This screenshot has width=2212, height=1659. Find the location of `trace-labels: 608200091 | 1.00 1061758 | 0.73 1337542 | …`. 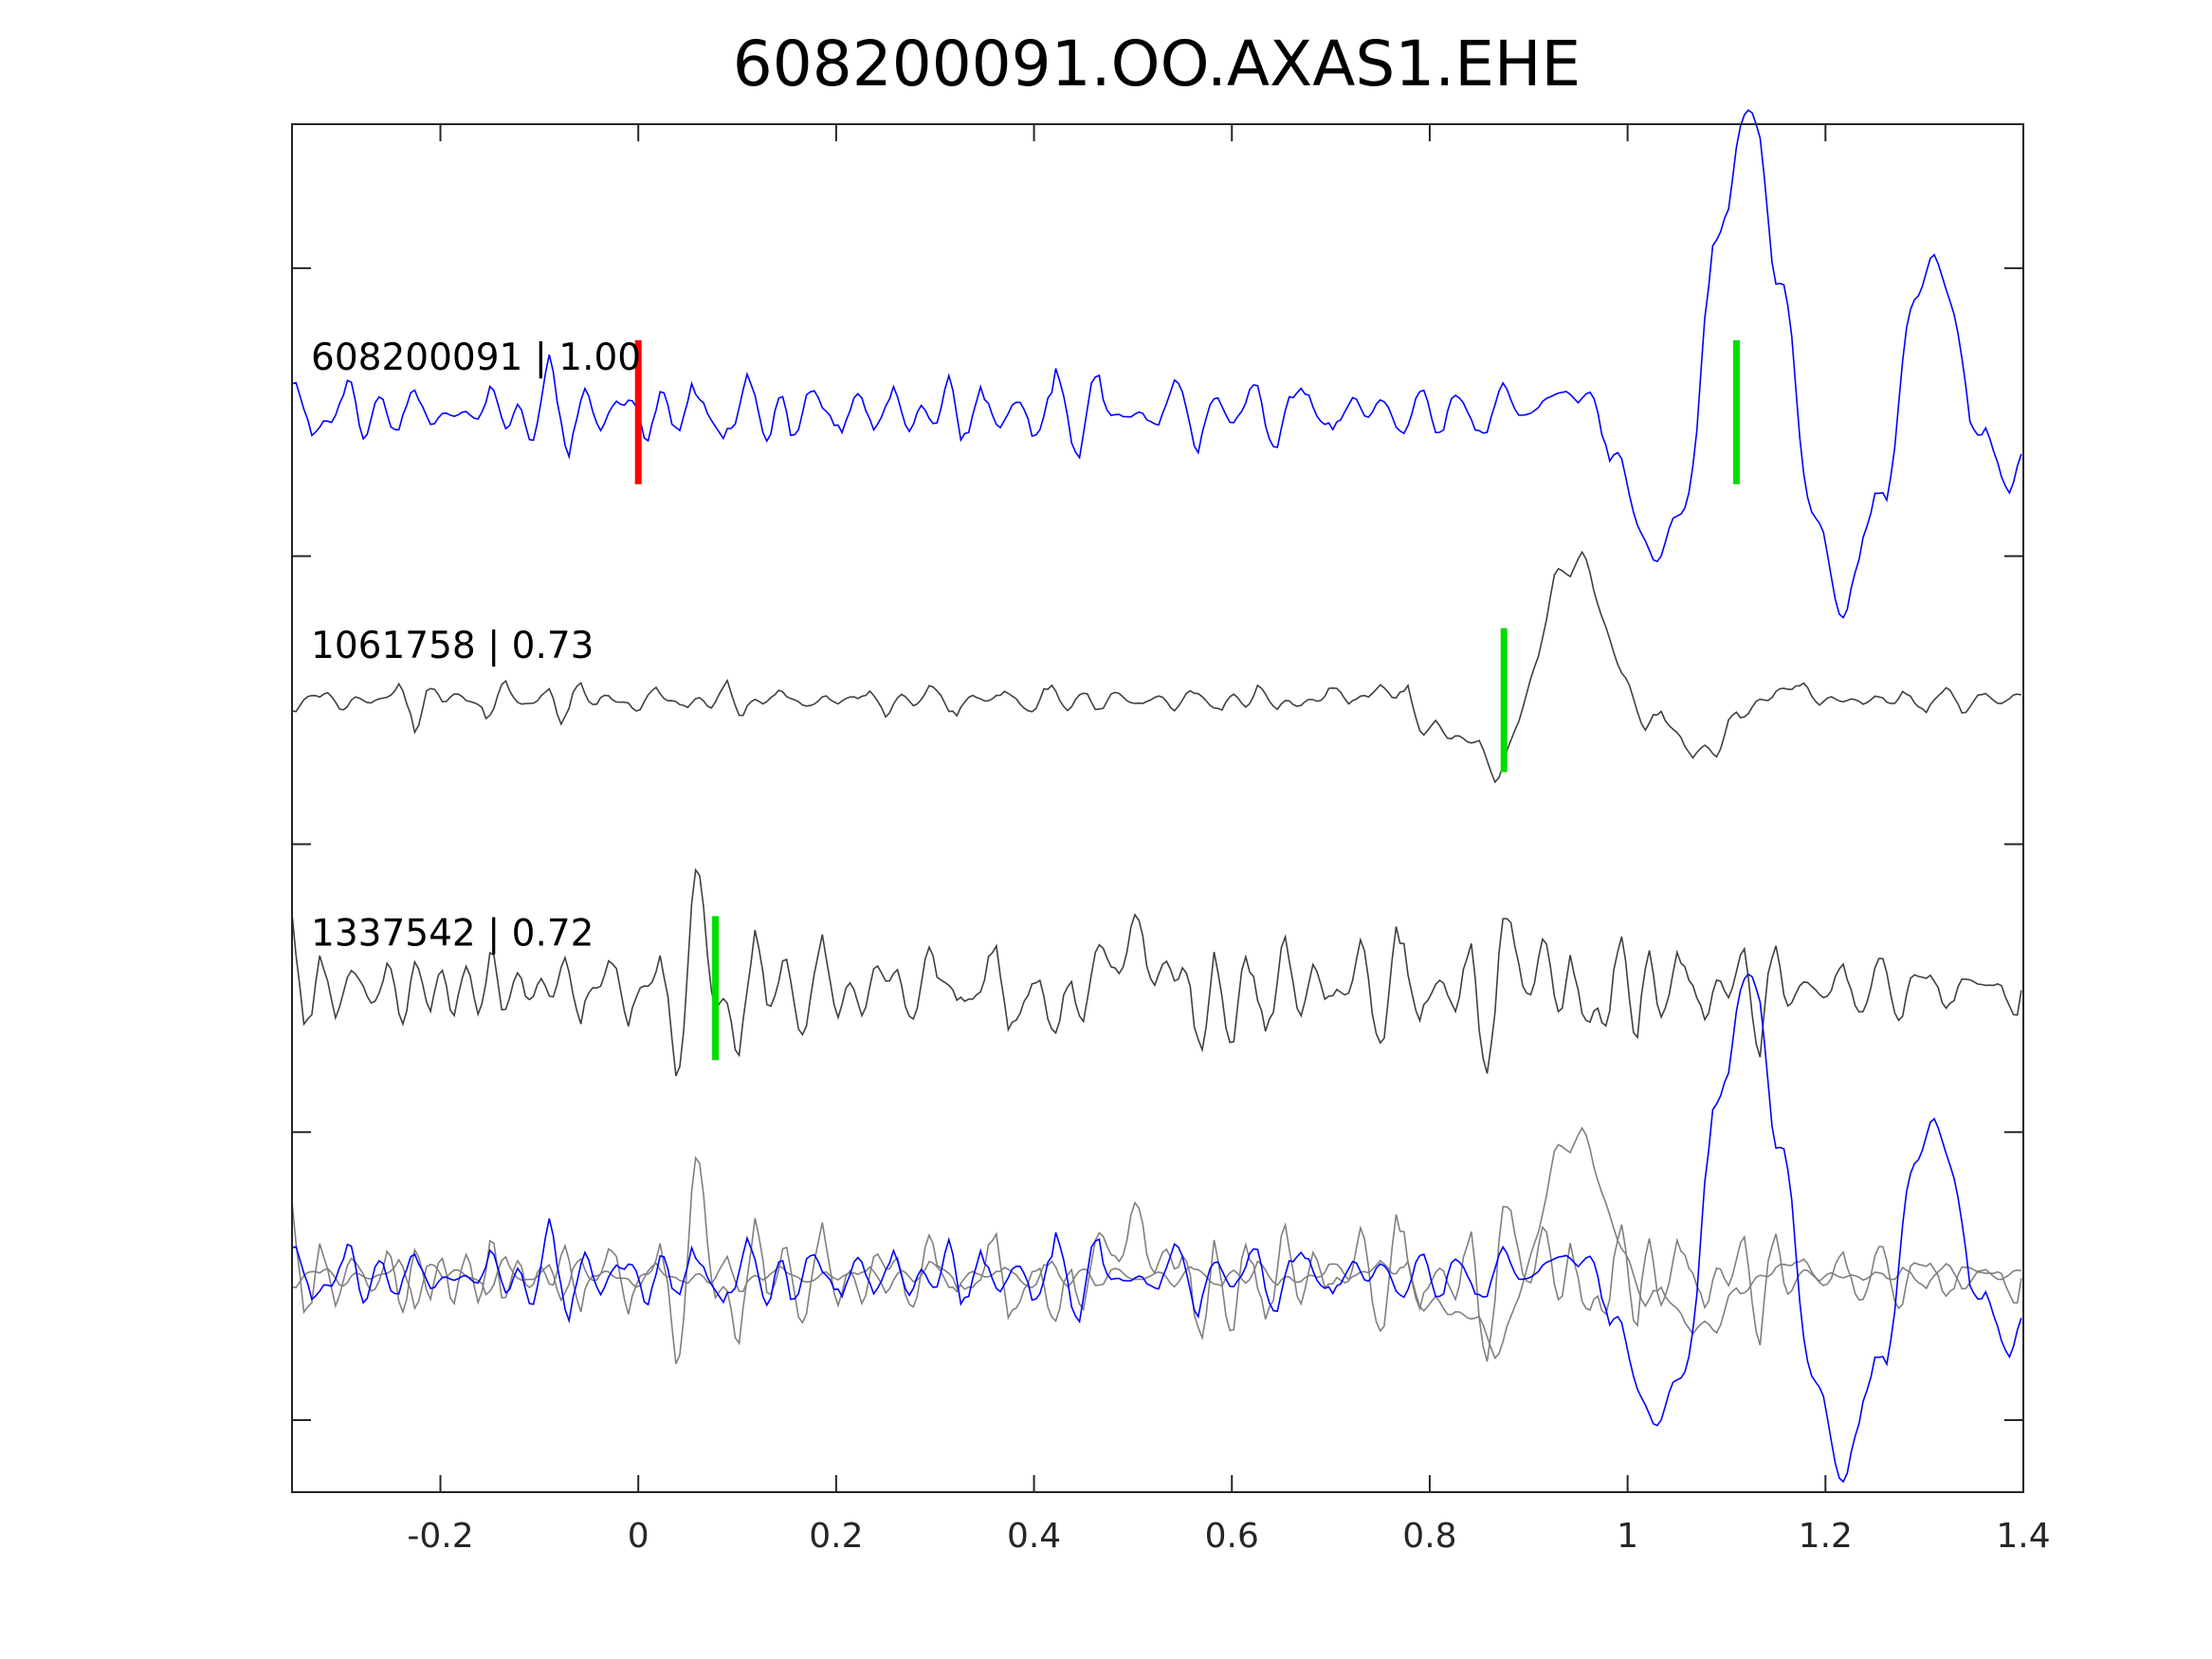

trace-labels: 608200091 | 1.00 1061758 | 0.73 1337542 | … is located at coordinates (476, 646).